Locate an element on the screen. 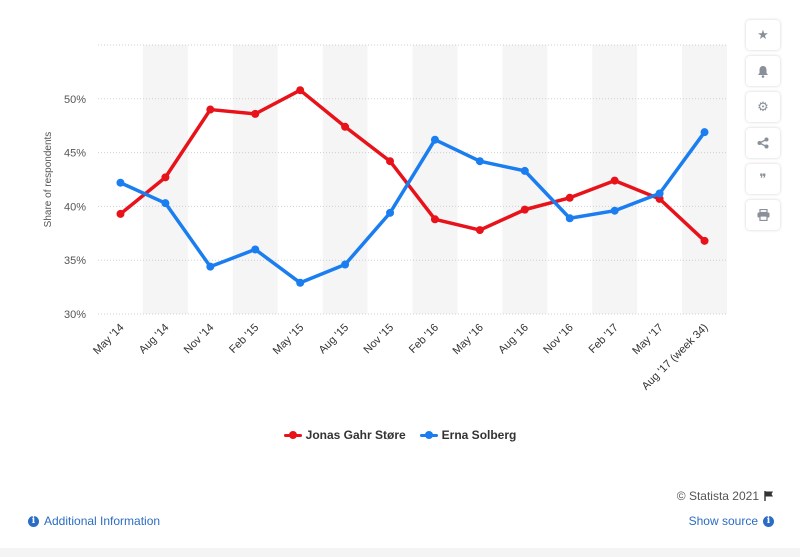 The height and width of the screenshot is (557, 800). x-tick-label: Feb '17 is located at coordinates (604, 339).